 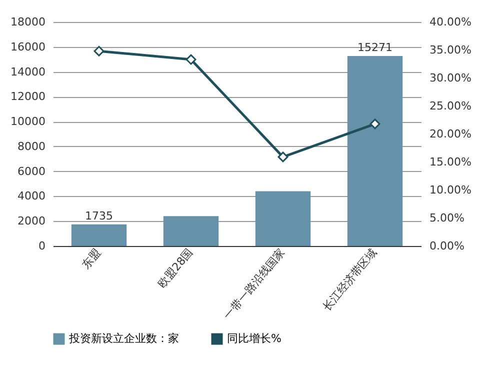 I want to click on y-tick-label: 16000, so click(x=28, y=47).